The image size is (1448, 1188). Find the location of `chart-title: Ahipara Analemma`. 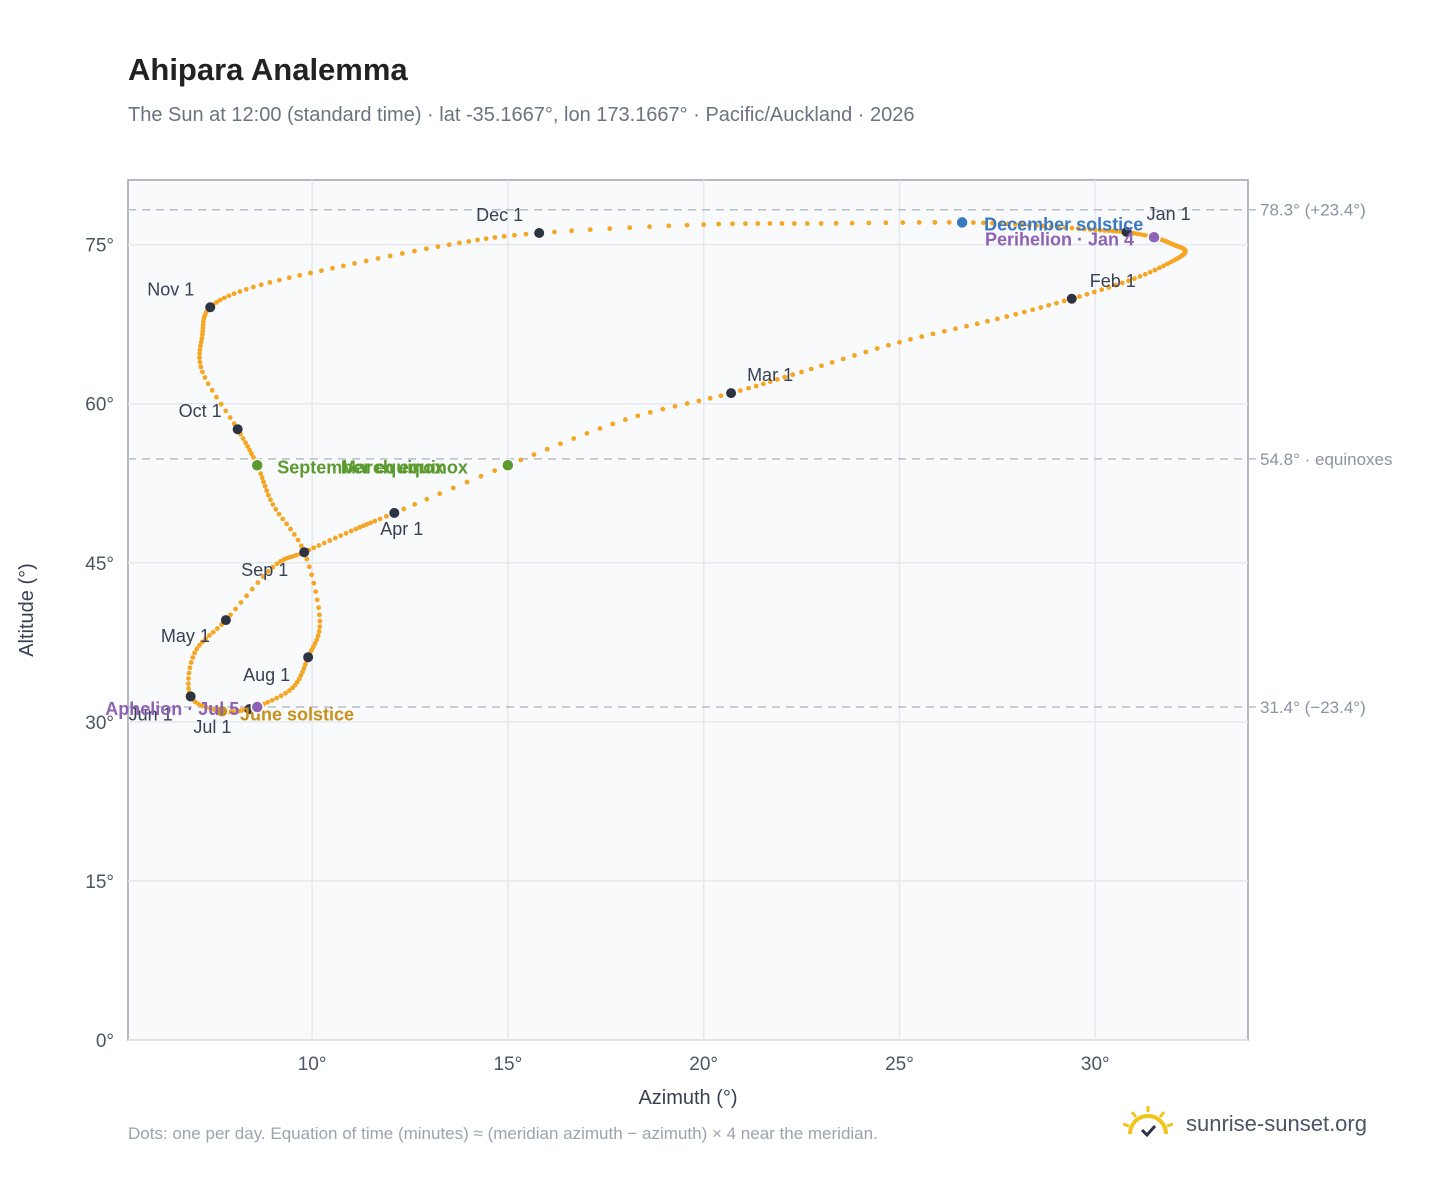

chart-title: Ahipara Analemma is located at coordinates (268, 69).